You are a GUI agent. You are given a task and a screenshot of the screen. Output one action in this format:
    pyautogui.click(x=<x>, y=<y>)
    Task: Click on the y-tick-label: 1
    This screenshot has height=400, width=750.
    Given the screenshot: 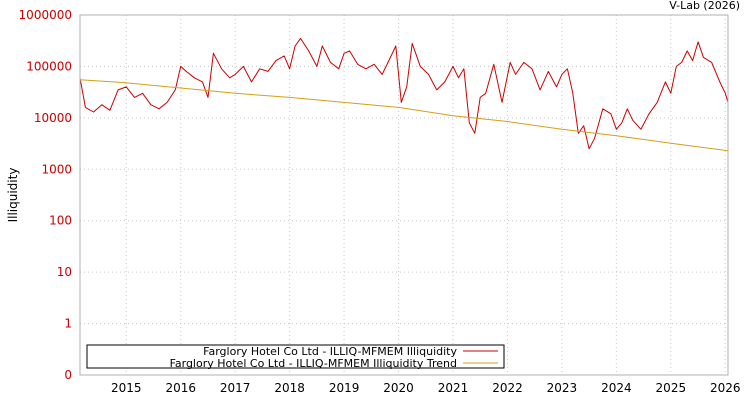 What is the action you would take?
    pyautogui.click(x=68, y=324)
    